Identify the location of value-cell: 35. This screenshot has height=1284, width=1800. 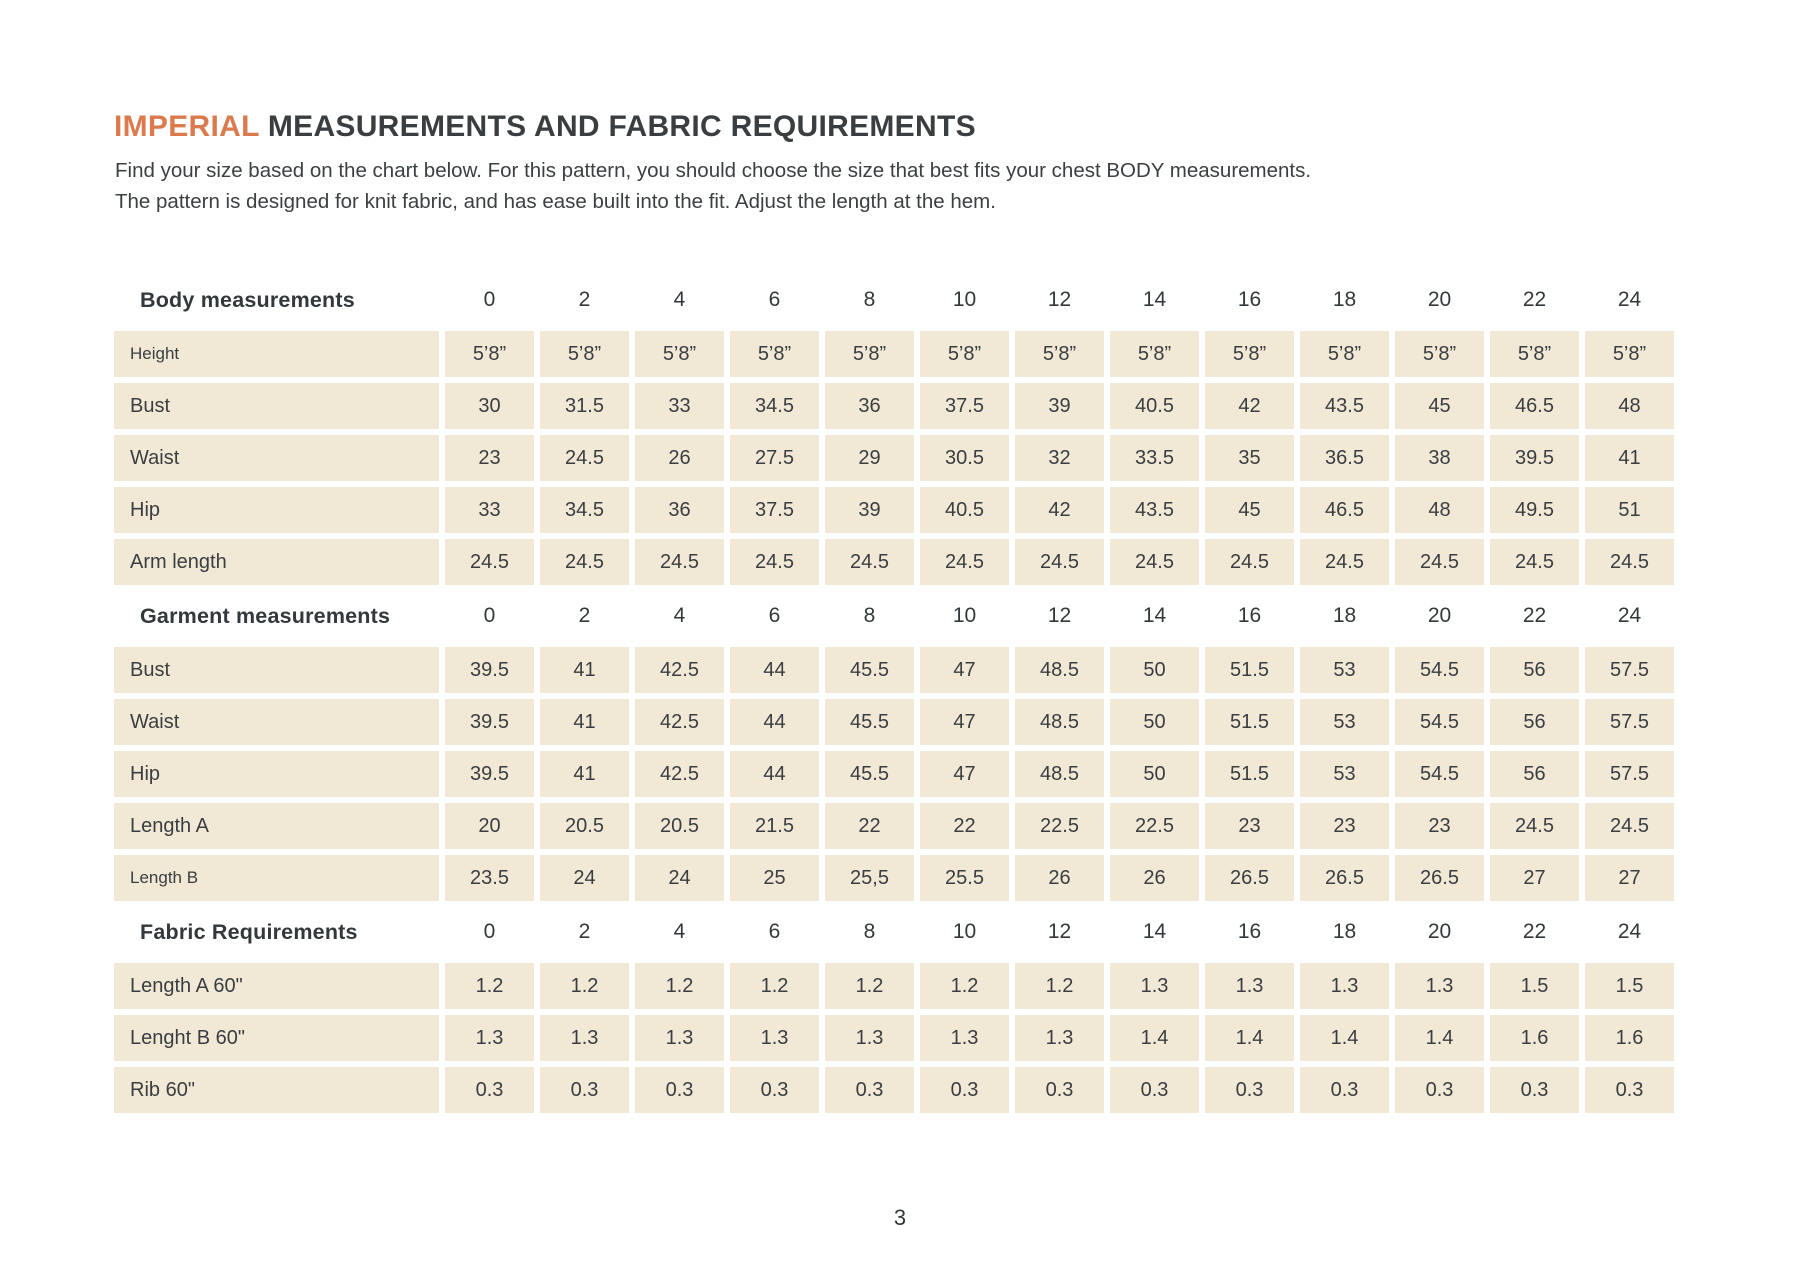
(1249, 458).